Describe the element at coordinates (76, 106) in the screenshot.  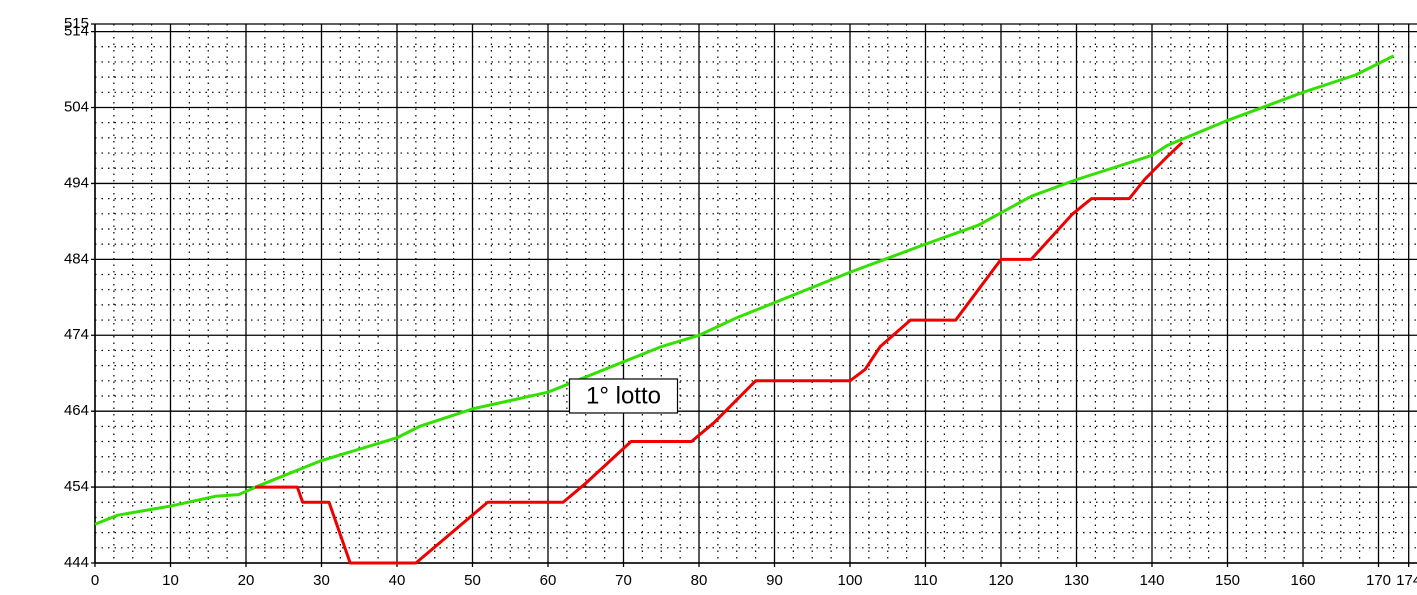
I see `y-tick-label: 504` at that location.